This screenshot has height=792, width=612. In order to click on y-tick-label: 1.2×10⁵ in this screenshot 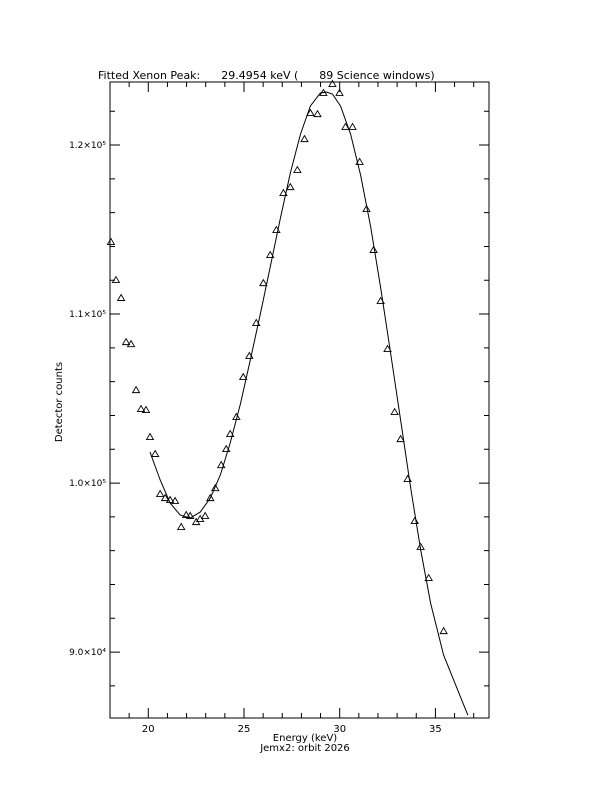, I will do `click(87, 146)`.